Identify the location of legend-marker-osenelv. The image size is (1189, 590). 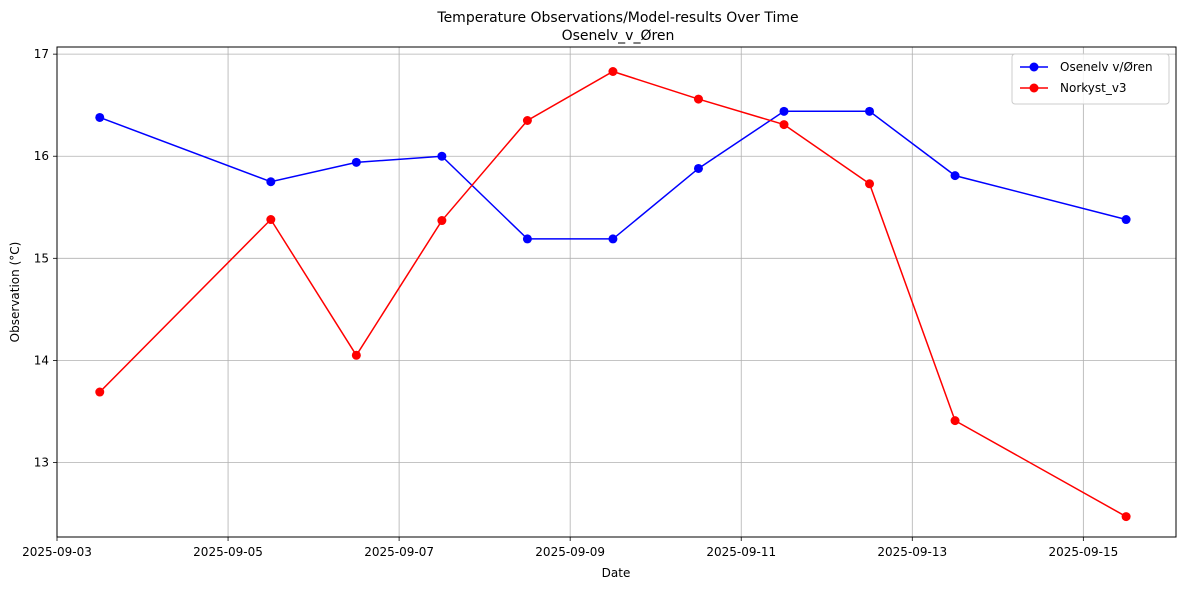
(1034, 67).